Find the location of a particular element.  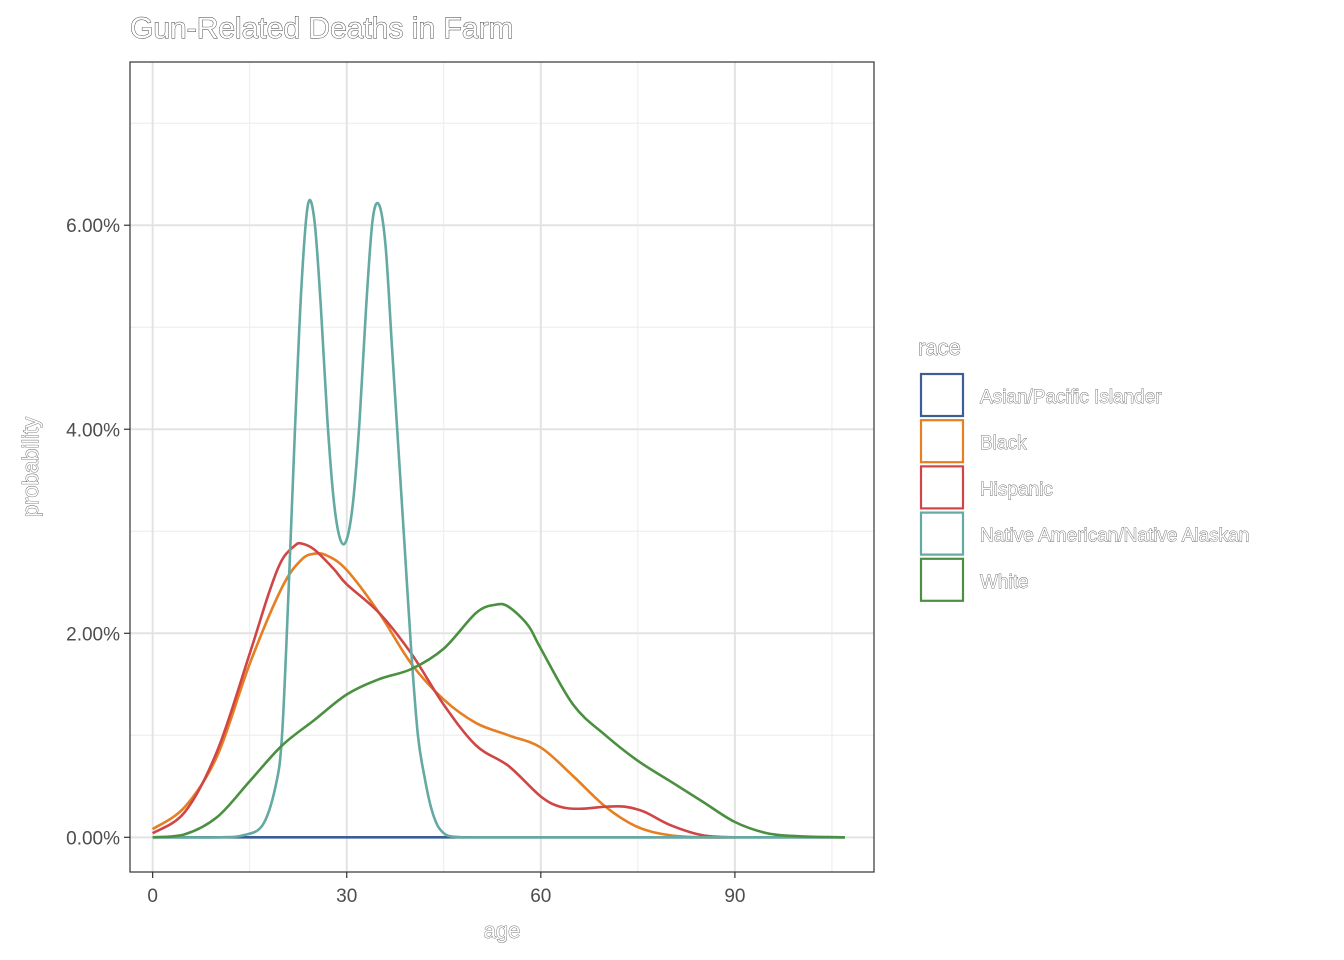

legend-label-0: Asian/Pacific Islander is located at coordinates (1071, 397).